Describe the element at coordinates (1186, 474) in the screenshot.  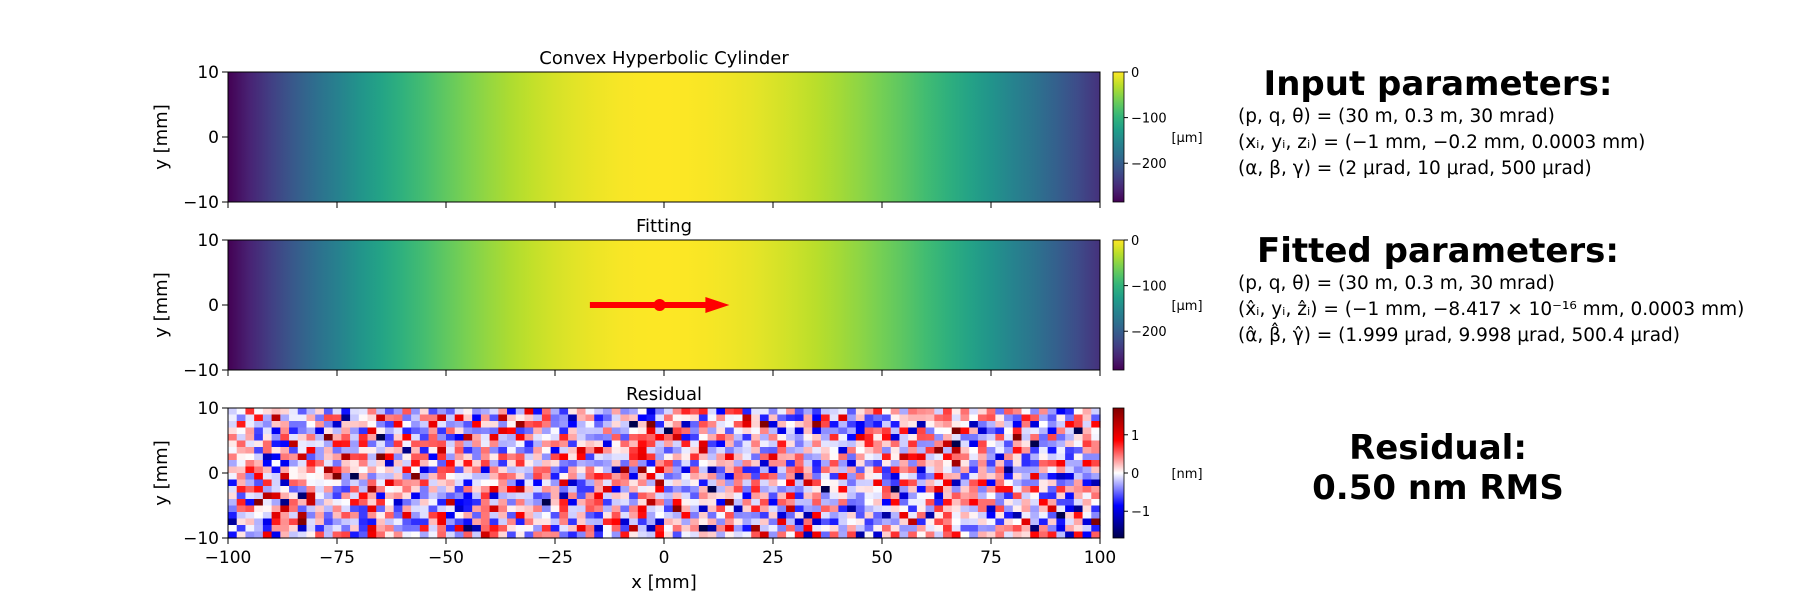
I see `colorbar-unit-label: [nm]` at that location.